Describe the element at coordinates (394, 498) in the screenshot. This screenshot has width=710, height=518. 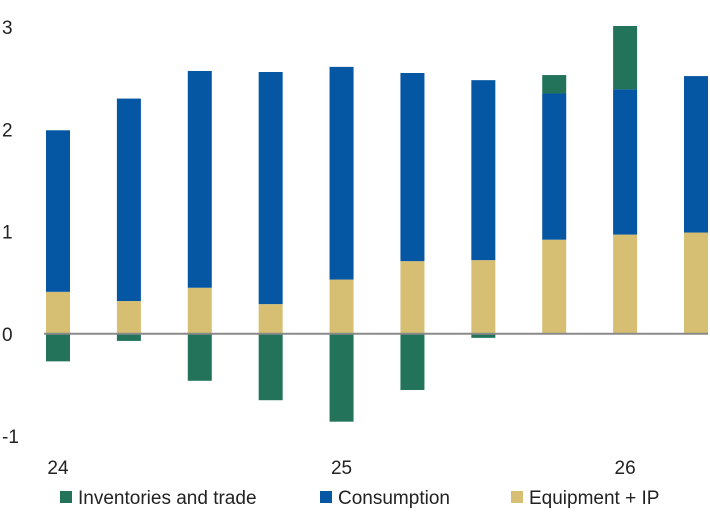
I see `legend-label: Consumption` at that location.